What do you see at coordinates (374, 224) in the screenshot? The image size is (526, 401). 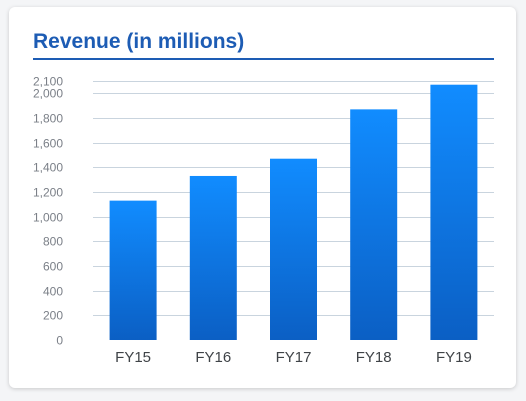 I see `bar-fy18` at bounding box center [374, 224].